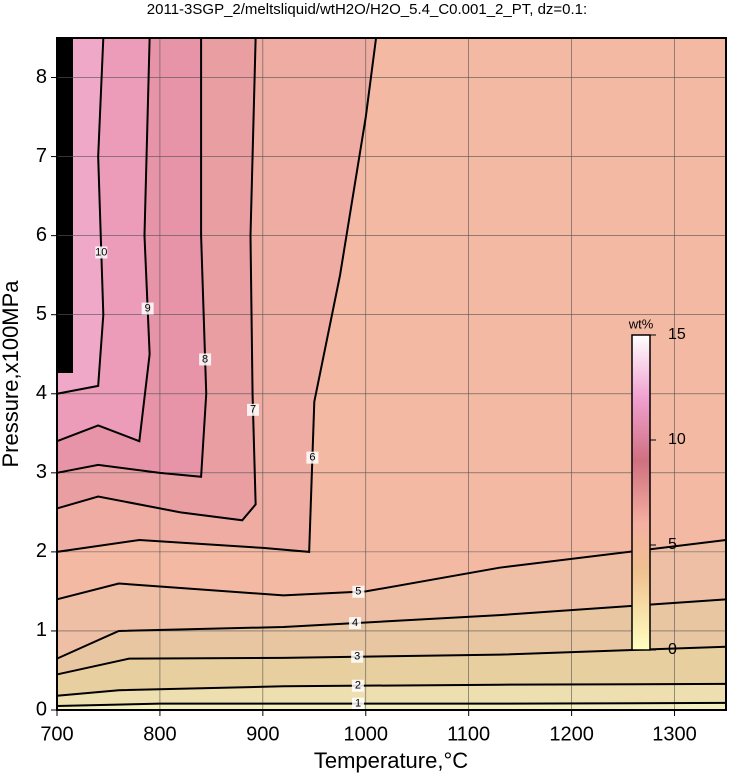 Image resolution: width=734 pixels, height=776 pixels. I want to click on y-tick-label: 8, so click(41, 77).